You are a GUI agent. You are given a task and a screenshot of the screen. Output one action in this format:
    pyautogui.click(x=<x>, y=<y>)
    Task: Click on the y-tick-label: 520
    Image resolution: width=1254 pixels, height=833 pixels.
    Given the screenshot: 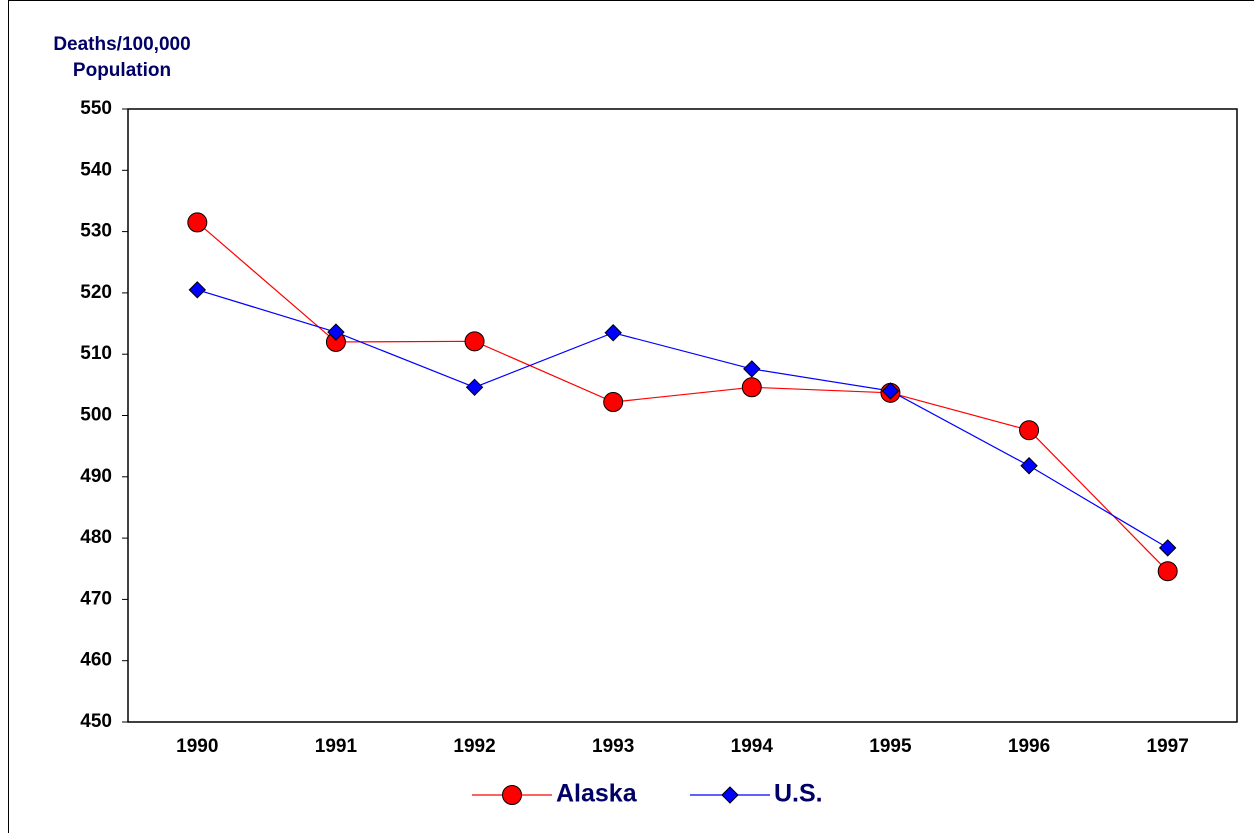 What is the action you would take?
    pyautogui.click(x=96, y=292)
    